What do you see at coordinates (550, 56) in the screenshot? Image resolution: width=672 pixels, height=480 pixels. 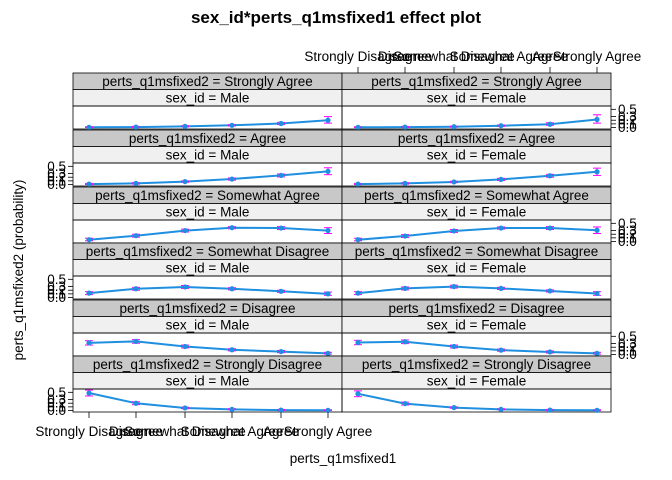 I see `x-tick-label-top: Agree` at bounding box center [550, 56].